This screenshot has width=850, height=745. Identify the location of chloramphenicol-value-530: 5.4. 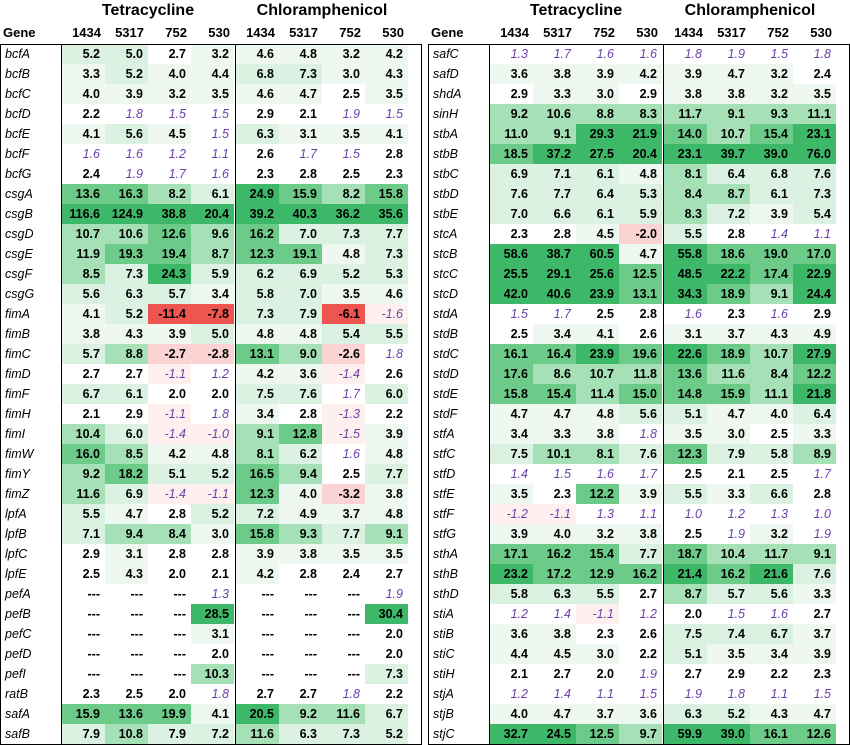
(814, 214).